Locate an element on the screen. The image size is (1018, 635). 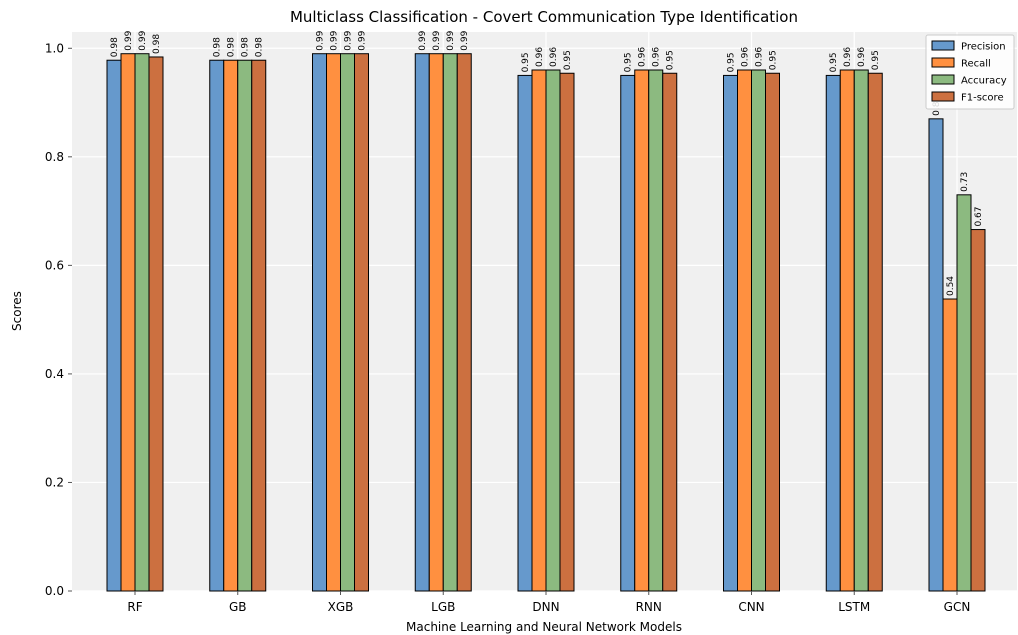
bar-f1-score-rf is located at coordinates (156, 324).